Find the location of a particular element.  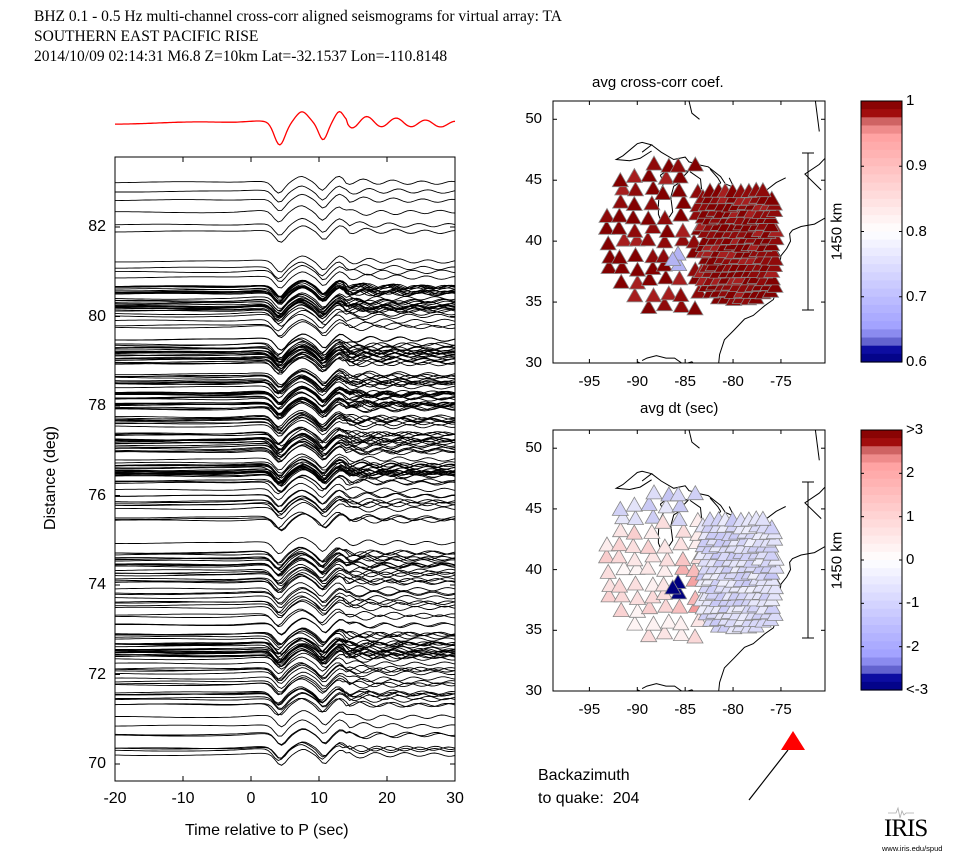

seismogram-xtick-label: 10 is located at coordinates (319, 798).